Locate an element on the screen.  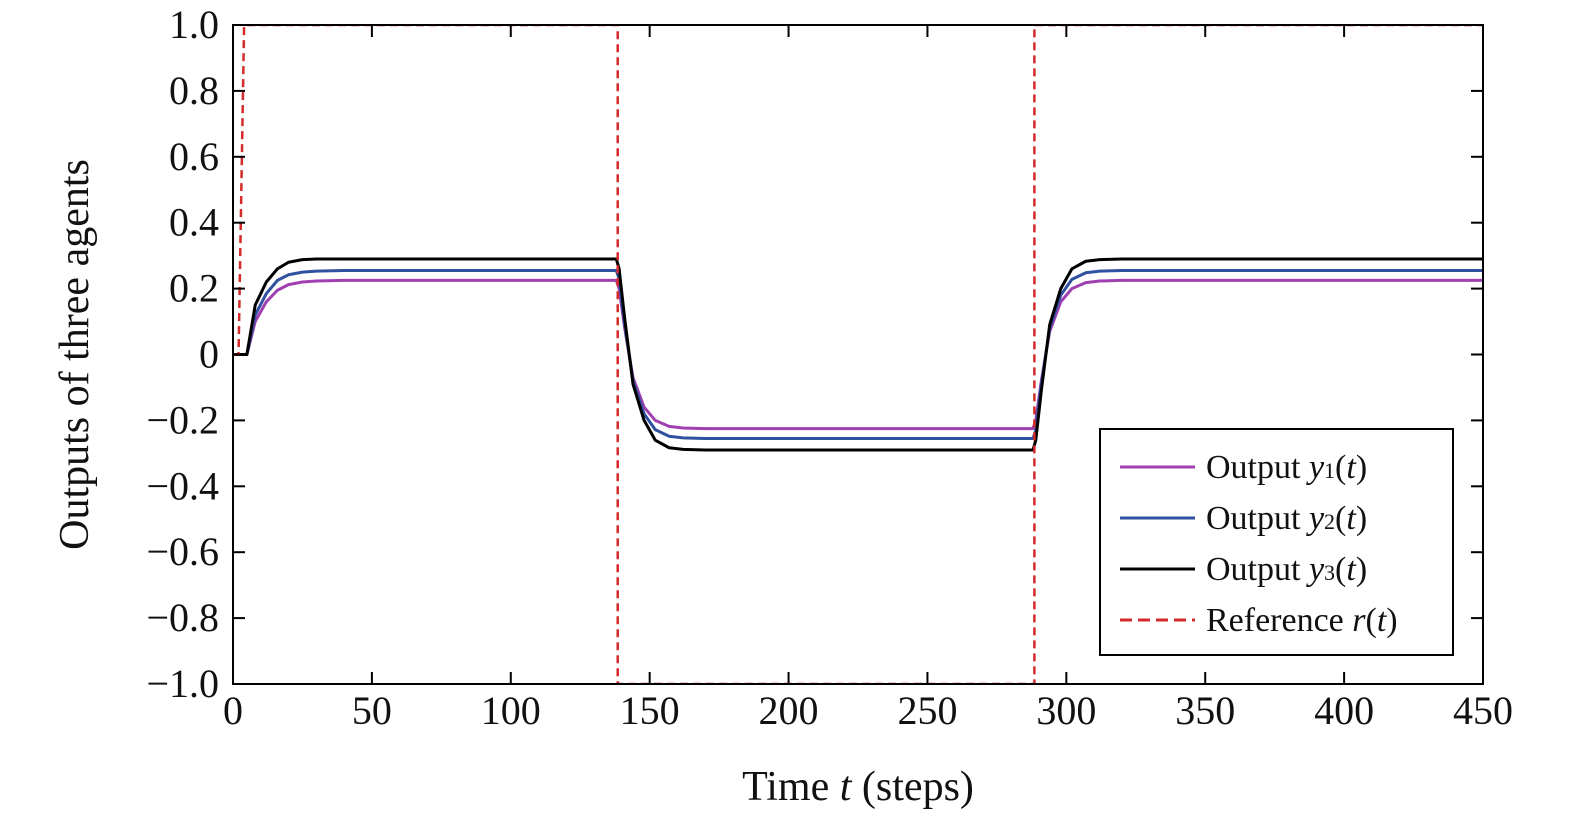
y-tick-label-10: 1.0 is located at coordinates (194, 24).